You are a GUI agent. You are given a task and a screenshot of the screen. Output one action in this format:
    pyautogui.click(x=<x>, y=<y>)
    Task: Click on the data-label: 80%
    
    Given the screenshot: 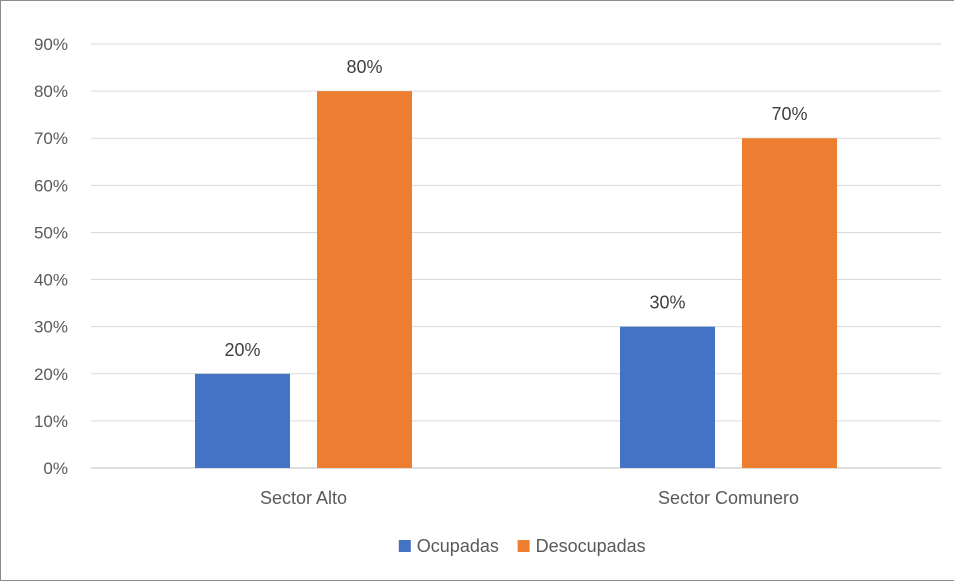 What is the action you would take?
    pyautogui.click(x=364, y=67)
    